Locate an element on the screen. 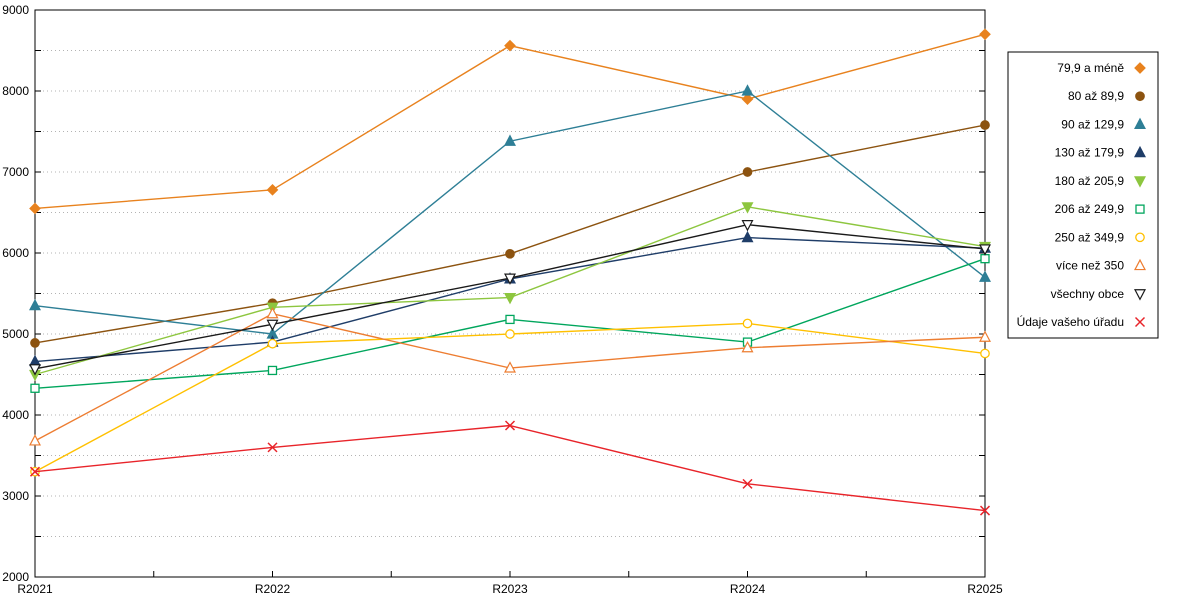 The width and height of the screenshot is (1200, 605). legend-label: 180 až 205,9 is located at coordinates (1090, 181).